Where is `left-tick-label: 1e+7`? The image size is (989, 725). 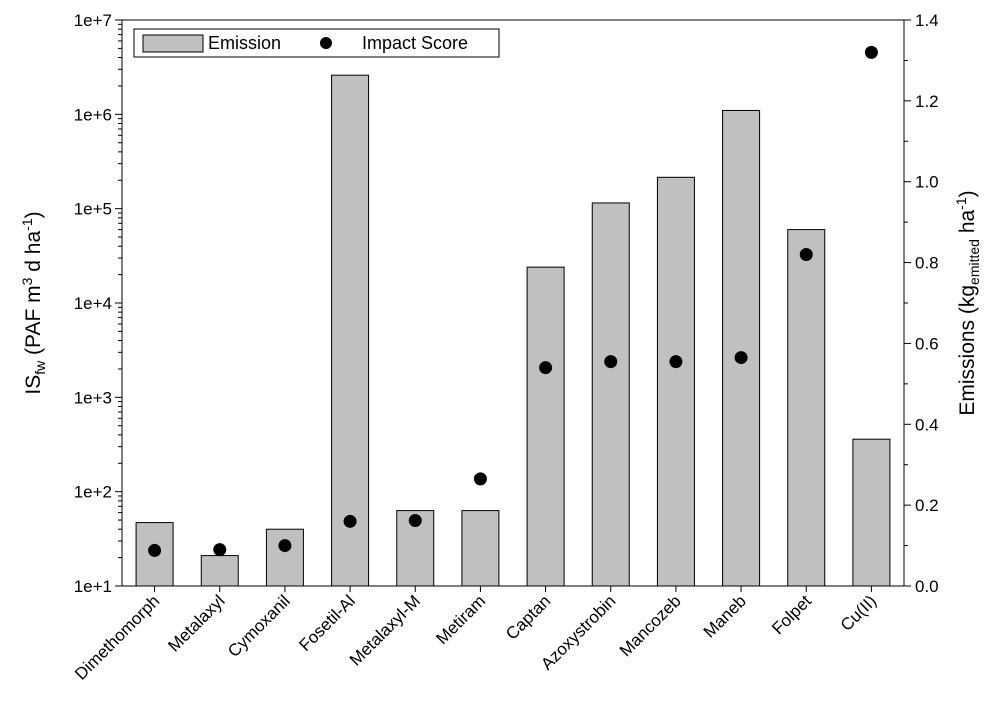
left-tick-label: 1e+7 is located at coordinates (93, 20).